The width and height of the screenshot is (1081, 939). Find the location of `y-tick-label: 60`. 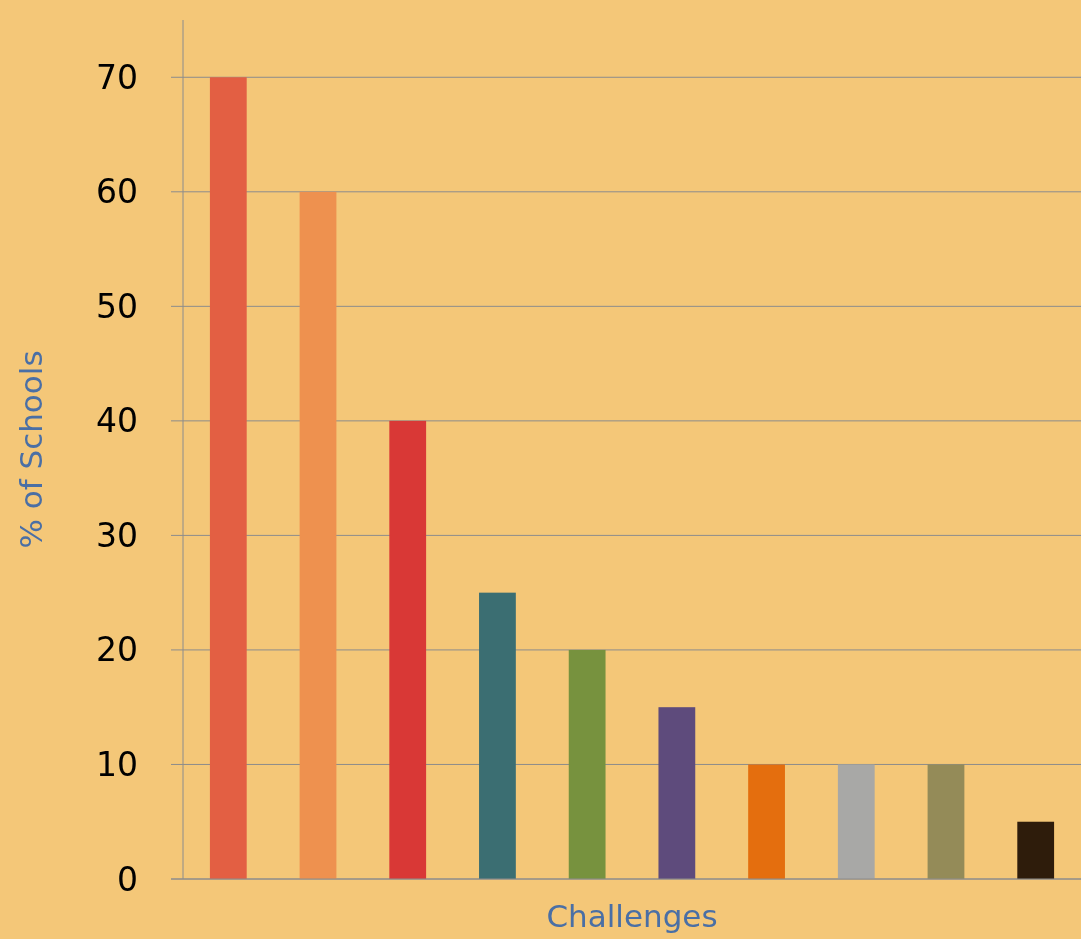

y-tick-label: 60 is located at coordinates (117, 192).